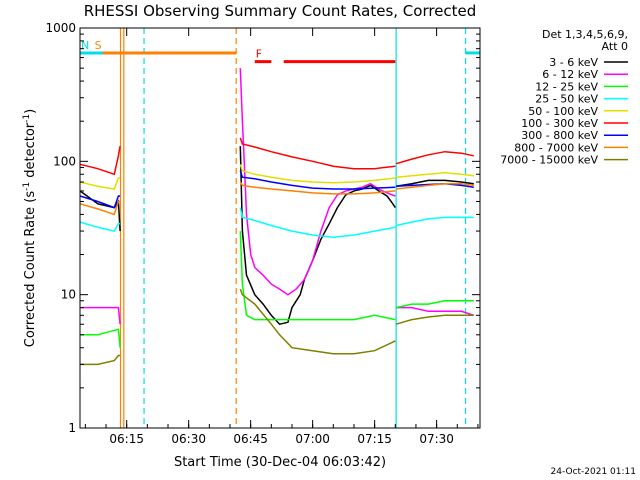 The width and height of the screenshot is (640, 480). I want to click on x-tick-label-3: 07:00, so click(312, 439).